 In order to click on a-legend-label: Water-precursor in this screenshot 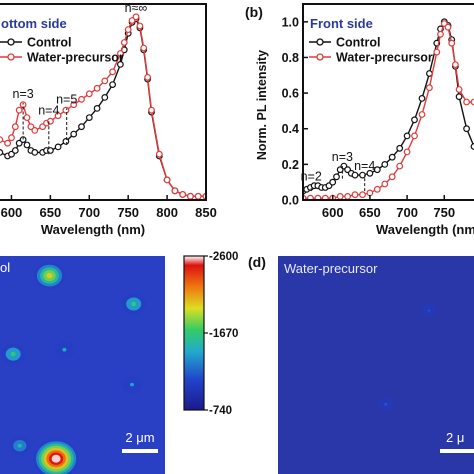, I will do `click(75, 58)`.